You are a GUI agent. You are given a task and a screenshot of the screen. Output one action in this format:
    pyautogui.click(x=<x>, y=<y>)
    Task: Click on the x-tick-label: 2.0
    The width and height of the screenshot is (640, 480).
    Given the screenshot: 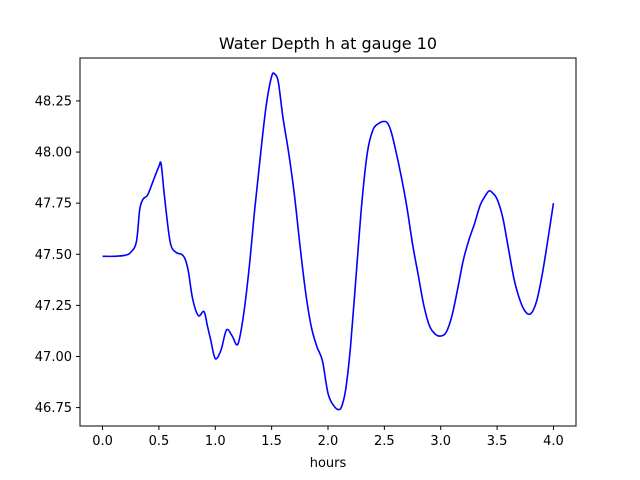 What is the action you would take?
    pyautogui.click(x=328, y=441)
    